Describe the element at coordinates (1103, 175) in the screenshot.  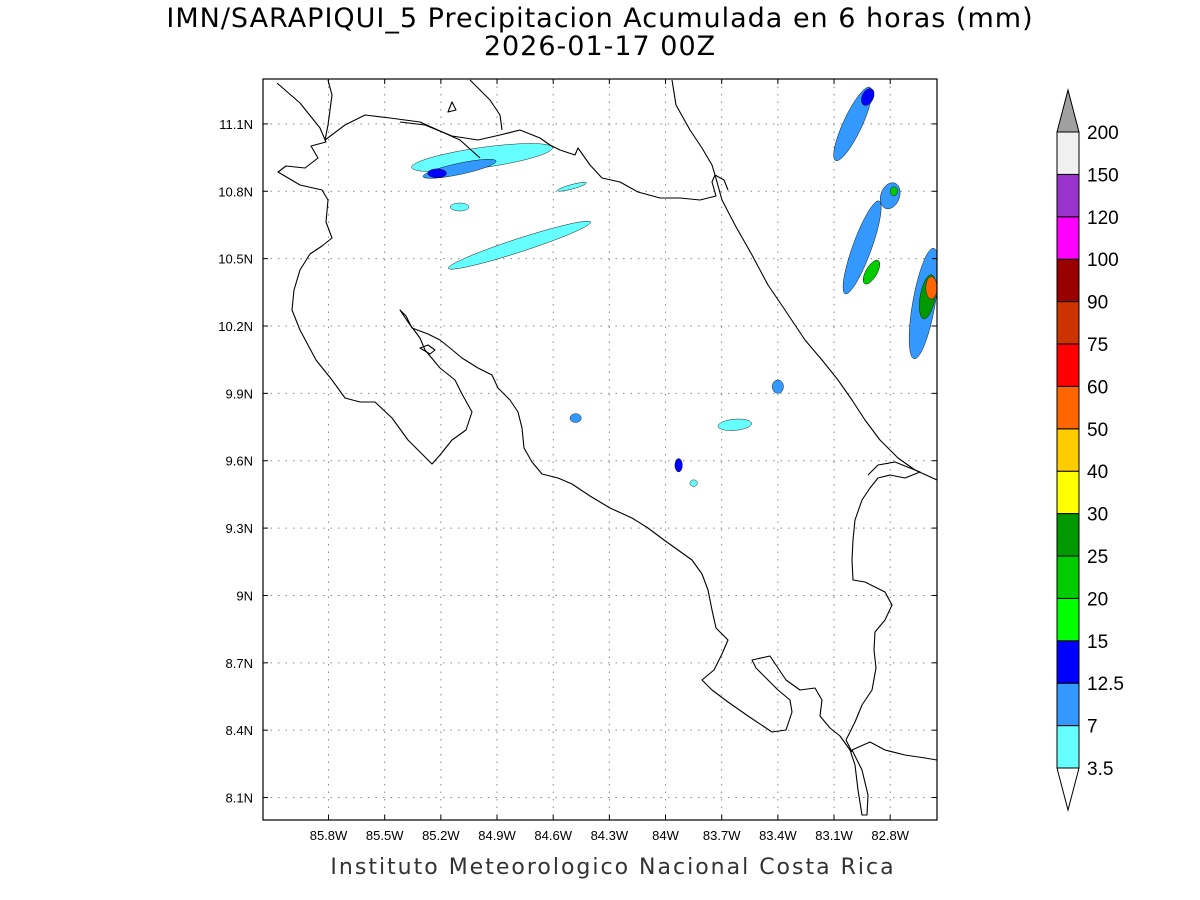
I see `colorbar-label: 150` at that location.